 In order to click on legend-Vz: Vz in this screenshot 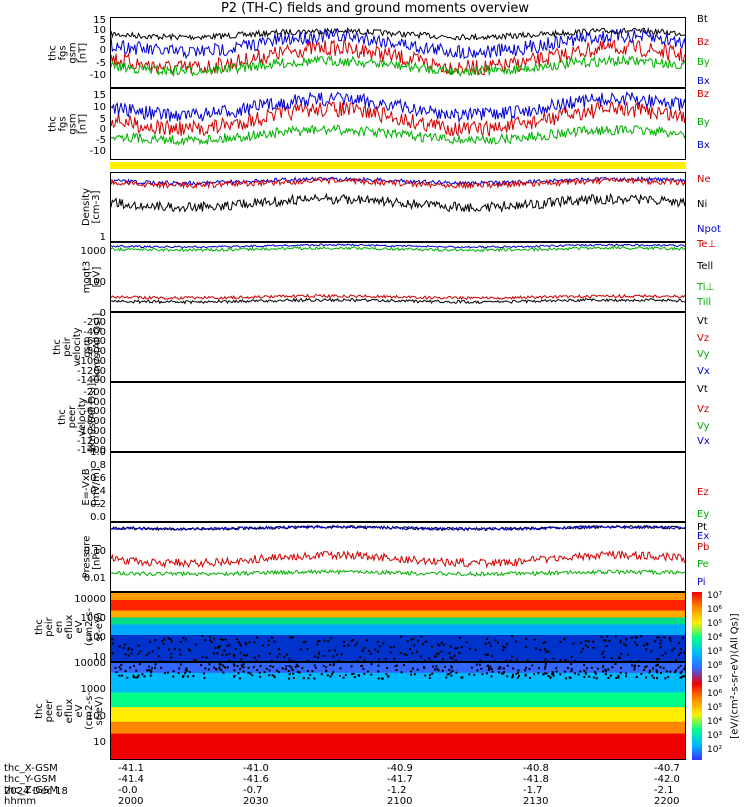, I will do `click(703, 339)`.